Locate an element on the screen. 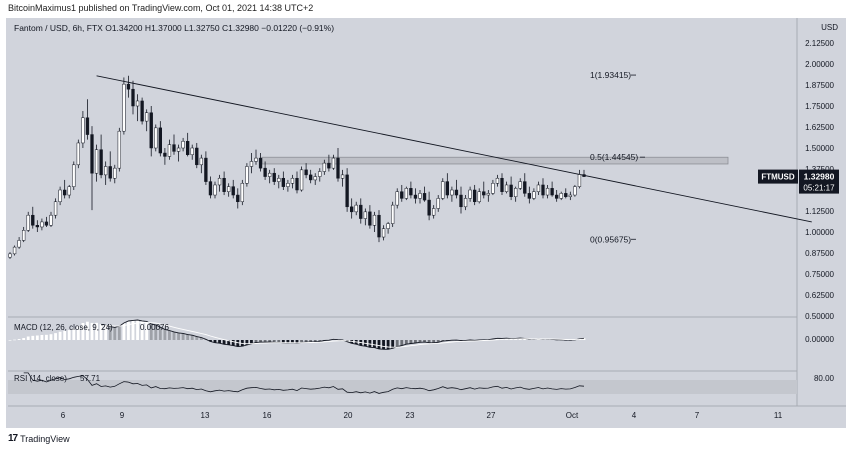 The width and height of the screenshot is (850, 450). time-tick-3: 16 is located at coordinates (267, 415).